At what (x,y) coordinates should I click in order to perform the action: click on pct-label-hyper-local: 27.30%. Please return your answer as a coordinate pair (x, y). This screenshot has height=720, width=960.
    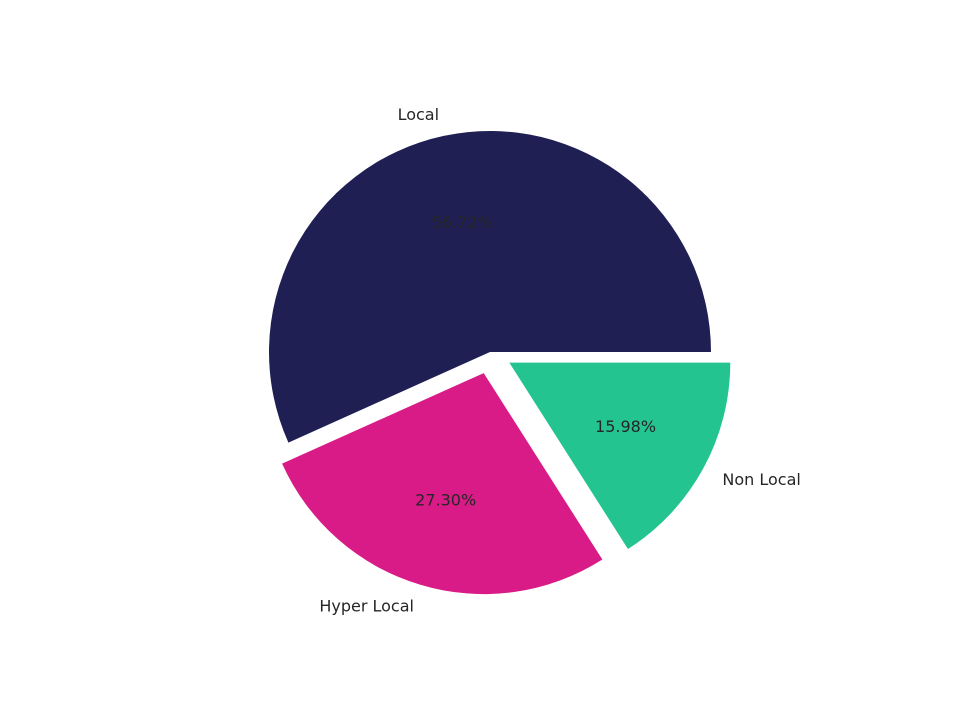
    Looking at the image, I should click on (445, 500).